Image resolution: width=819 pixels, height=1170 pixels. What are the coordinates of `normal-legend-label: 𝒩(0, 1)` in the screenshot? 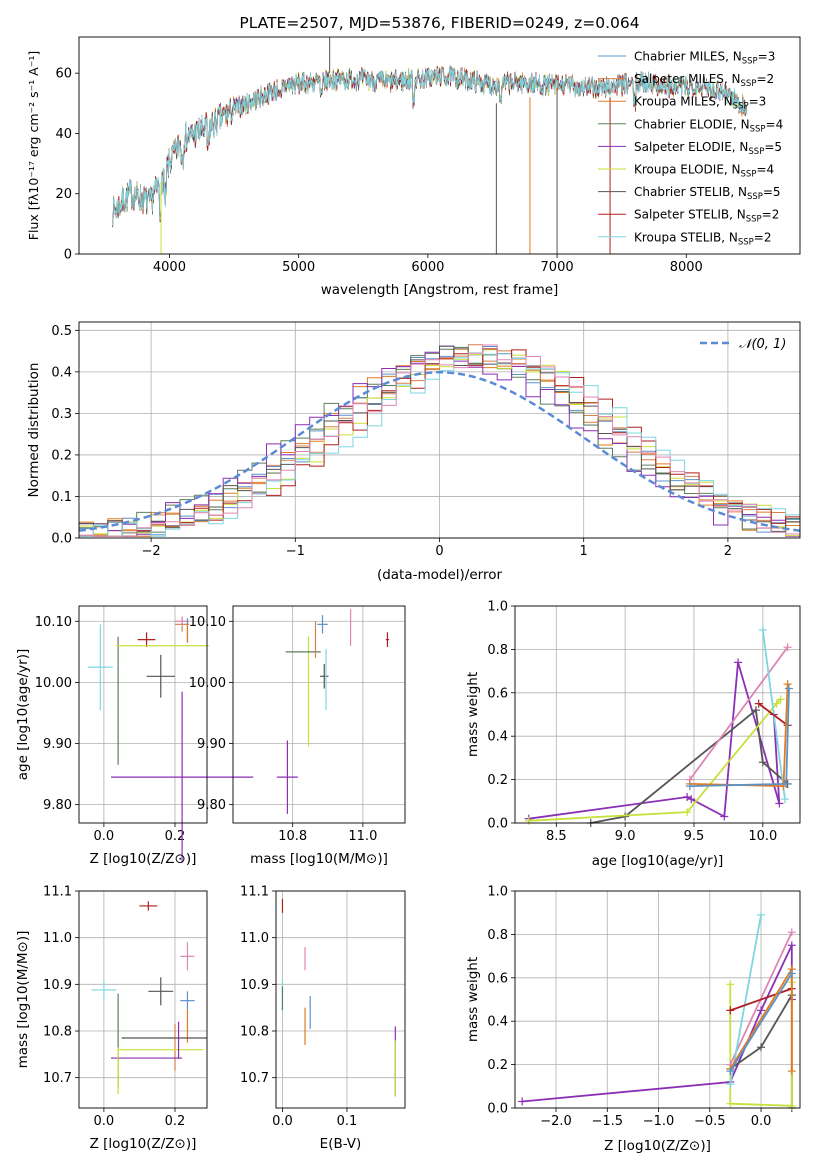 It's located at (762, 344).